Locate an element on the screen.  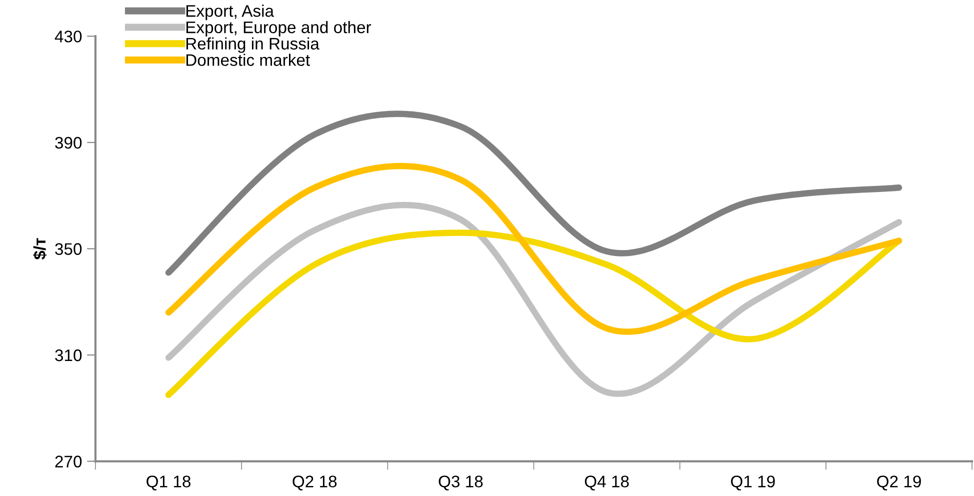
x-tick-label: Q2 19 is located at coordinates (899, 483).